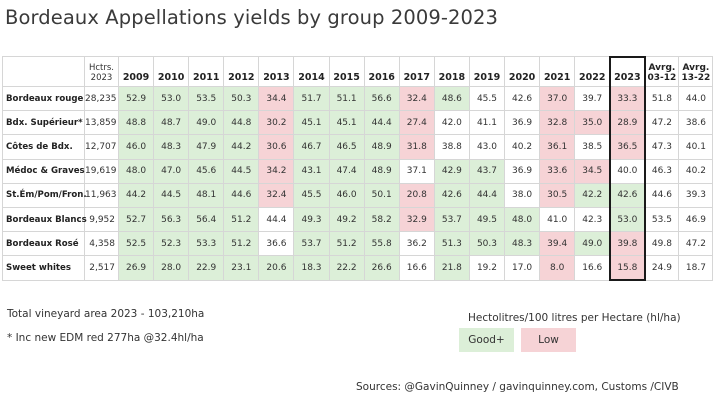  What do you see at coordinates (241, 268) in the screenshot?
I see `yield-cell: 23.1` at bounding box center [241, 268].